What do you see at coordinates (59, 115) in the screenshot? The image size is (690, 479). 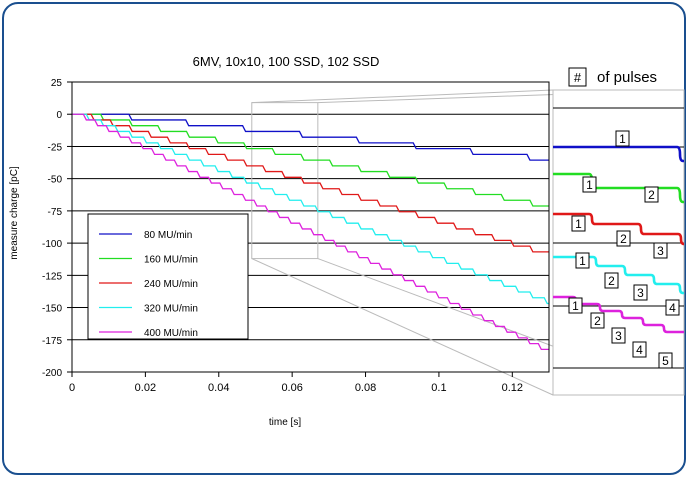 I see `y-tick-label: 0` at bounding box center [59, 115].